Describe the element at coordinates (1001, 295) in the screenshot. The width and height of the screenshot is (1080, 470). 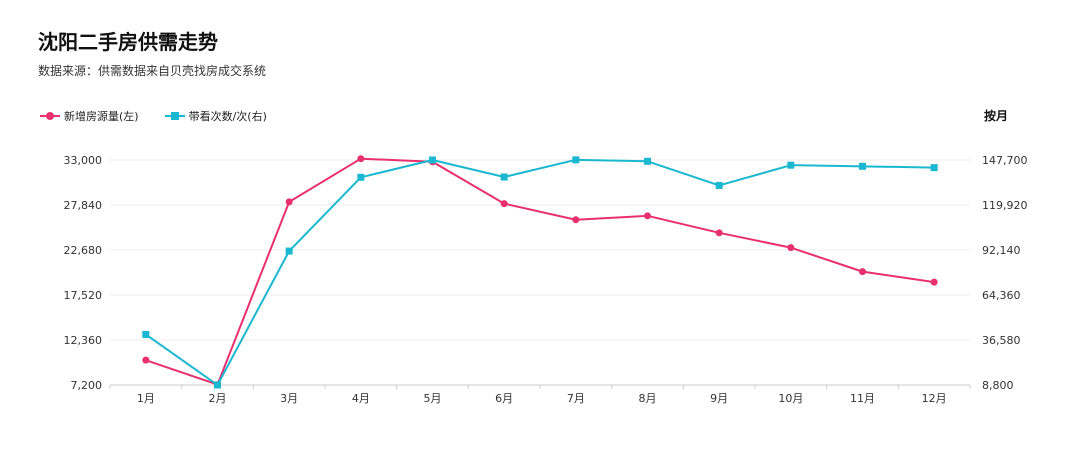
I see `y-right-tick-label: 64,360` at that location.